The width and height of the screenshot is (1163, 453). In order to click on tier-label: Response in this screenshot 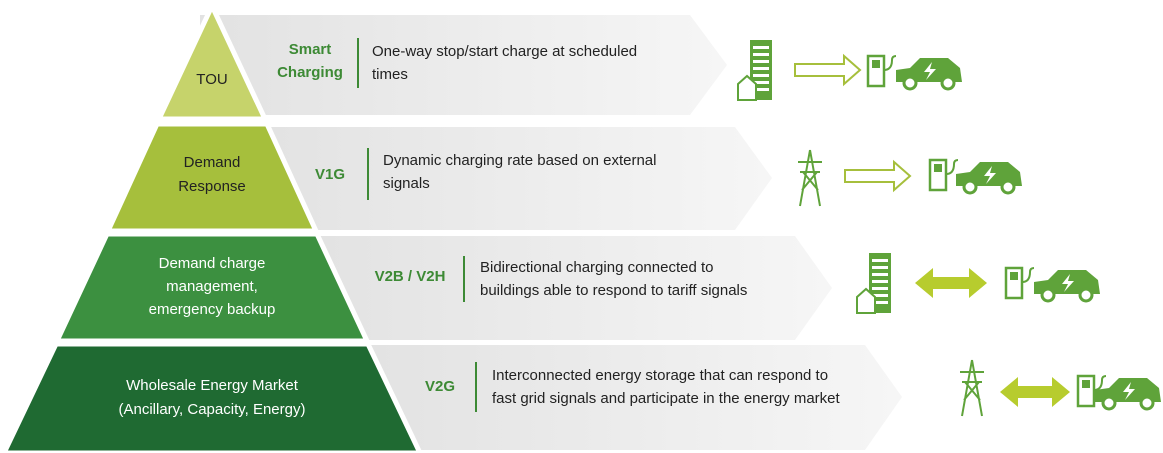, I will do `click(212, 186)`.